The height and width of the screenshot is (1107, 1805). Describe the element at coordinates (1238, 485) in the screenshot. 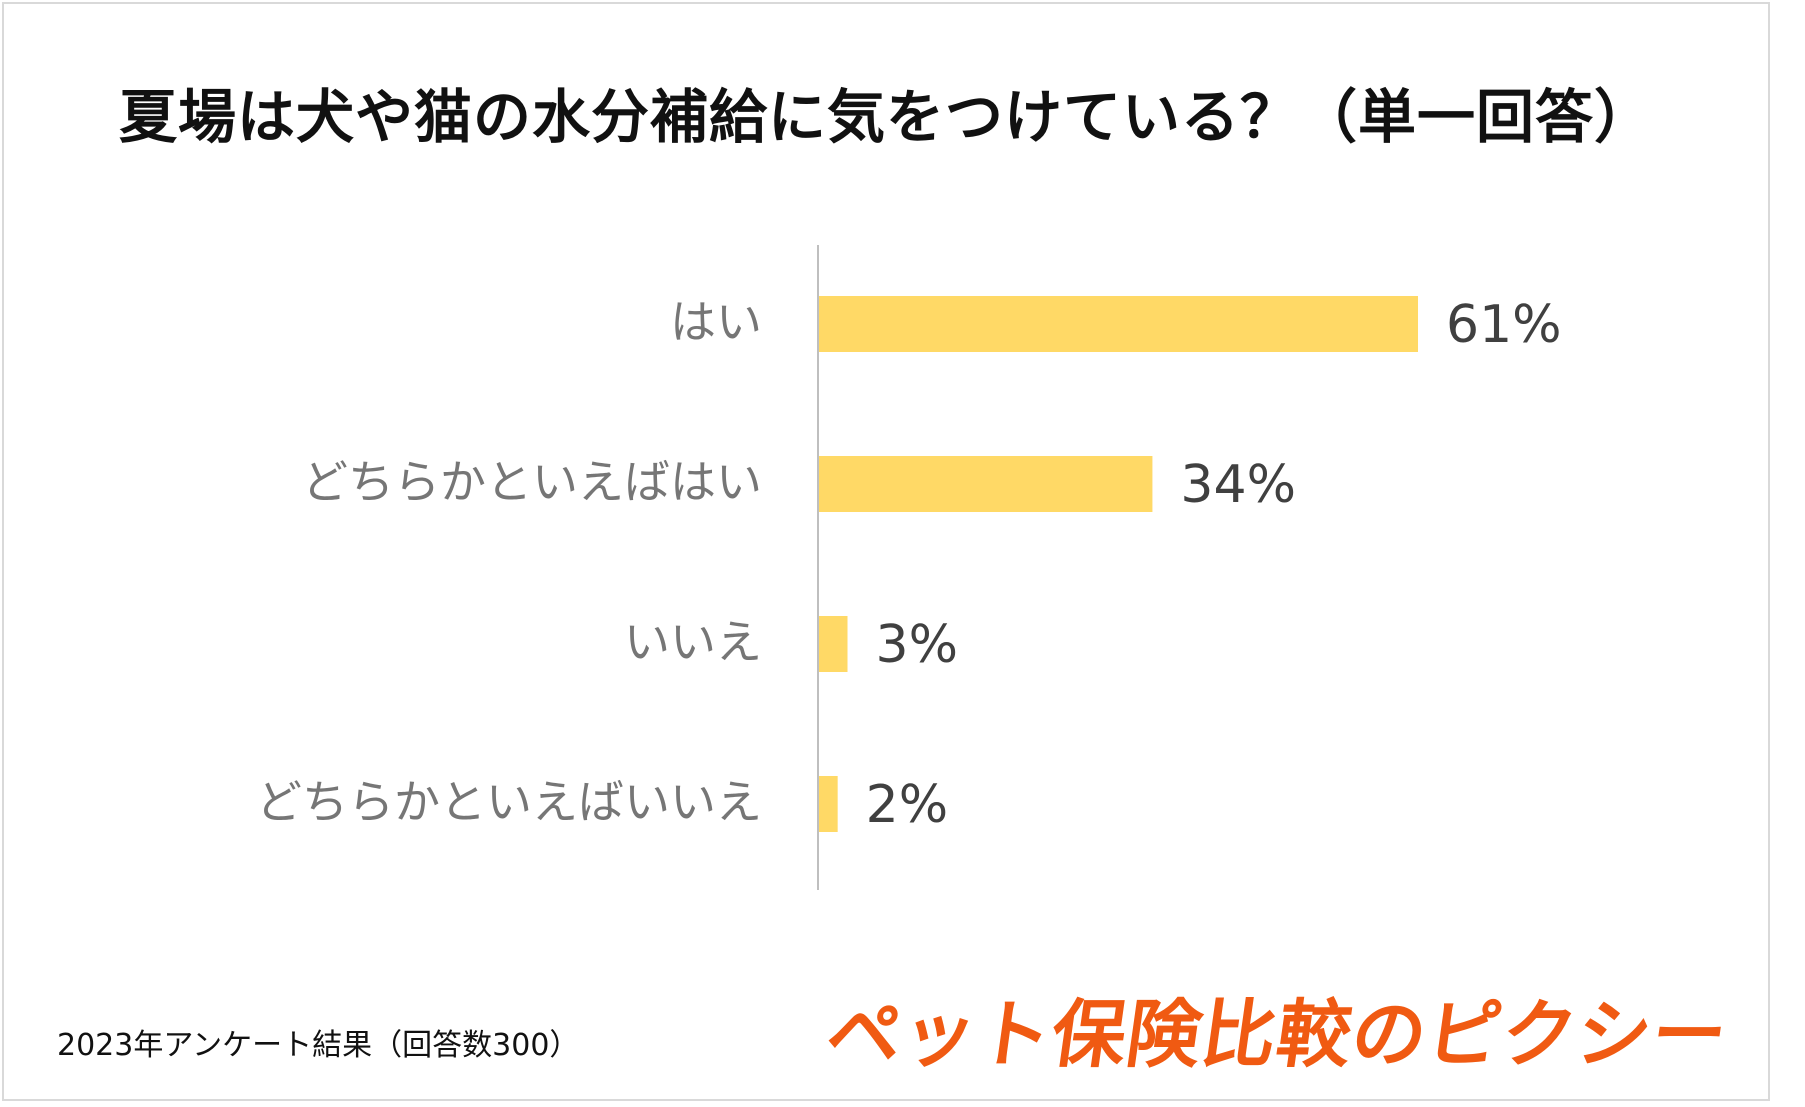

I see `value-label: 34%` at that location.